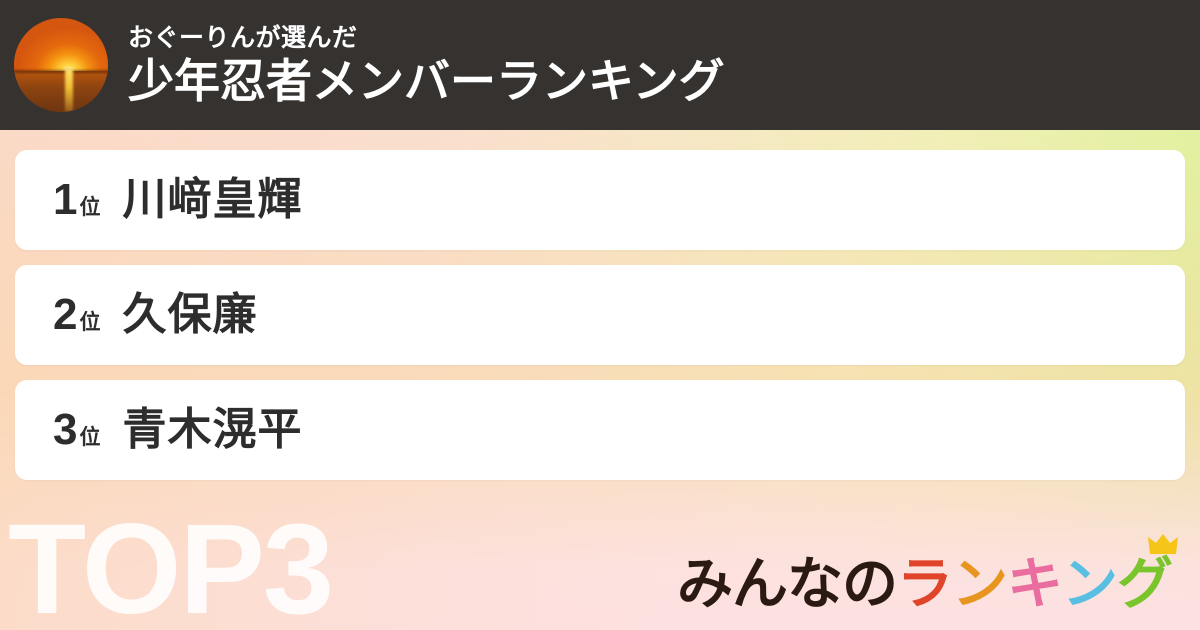  I want to click on logo-char-n-1: ン, so click(980, 583).